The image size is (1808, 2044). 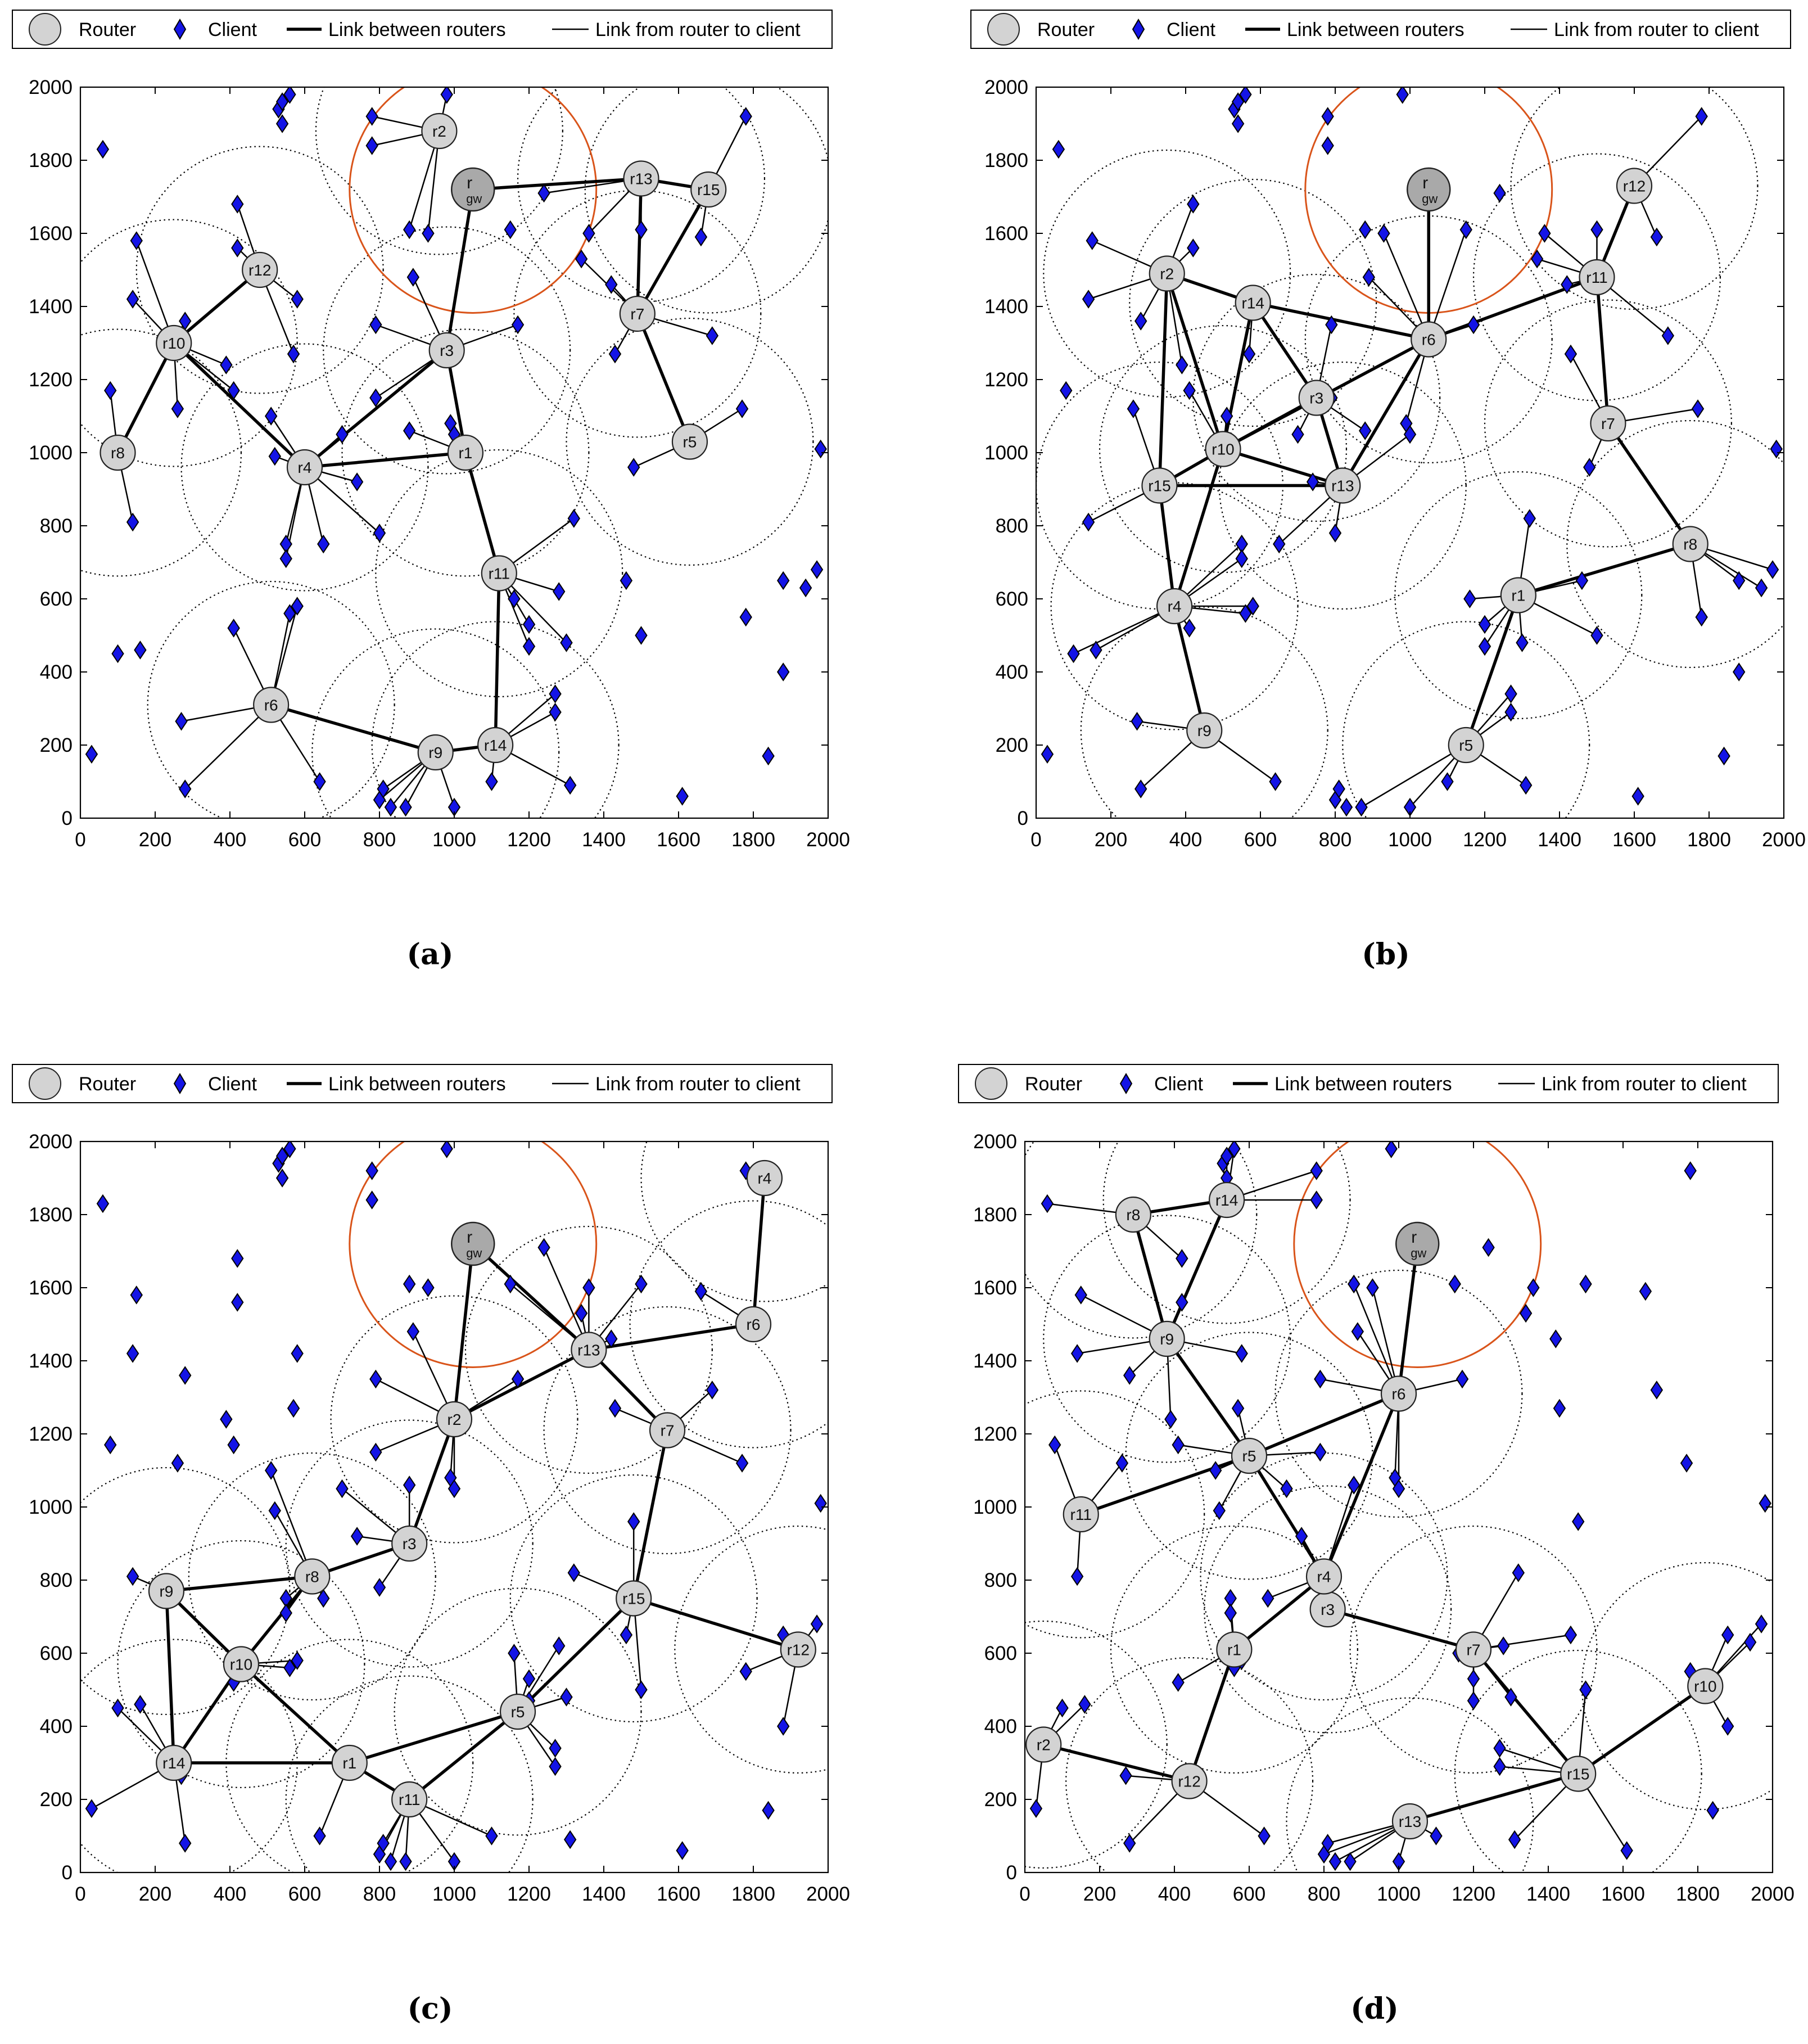 What do you see at coordinates (155, 840) in the screenshot?
I see `x-tick-label: 200` at bounding box center [155, 840].